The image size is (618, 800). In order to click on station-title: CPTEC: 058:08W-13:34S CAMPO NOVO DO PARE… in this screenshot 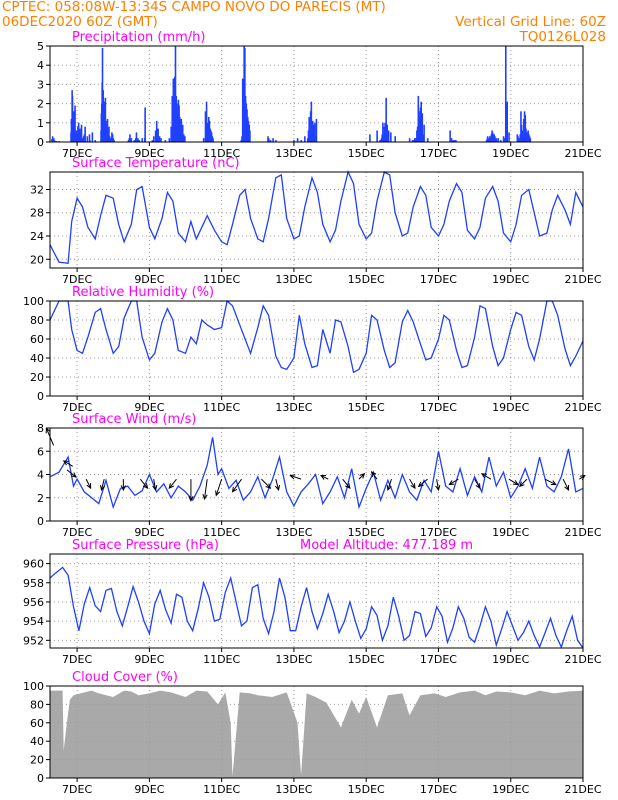, I will do `click(194, 7)`.